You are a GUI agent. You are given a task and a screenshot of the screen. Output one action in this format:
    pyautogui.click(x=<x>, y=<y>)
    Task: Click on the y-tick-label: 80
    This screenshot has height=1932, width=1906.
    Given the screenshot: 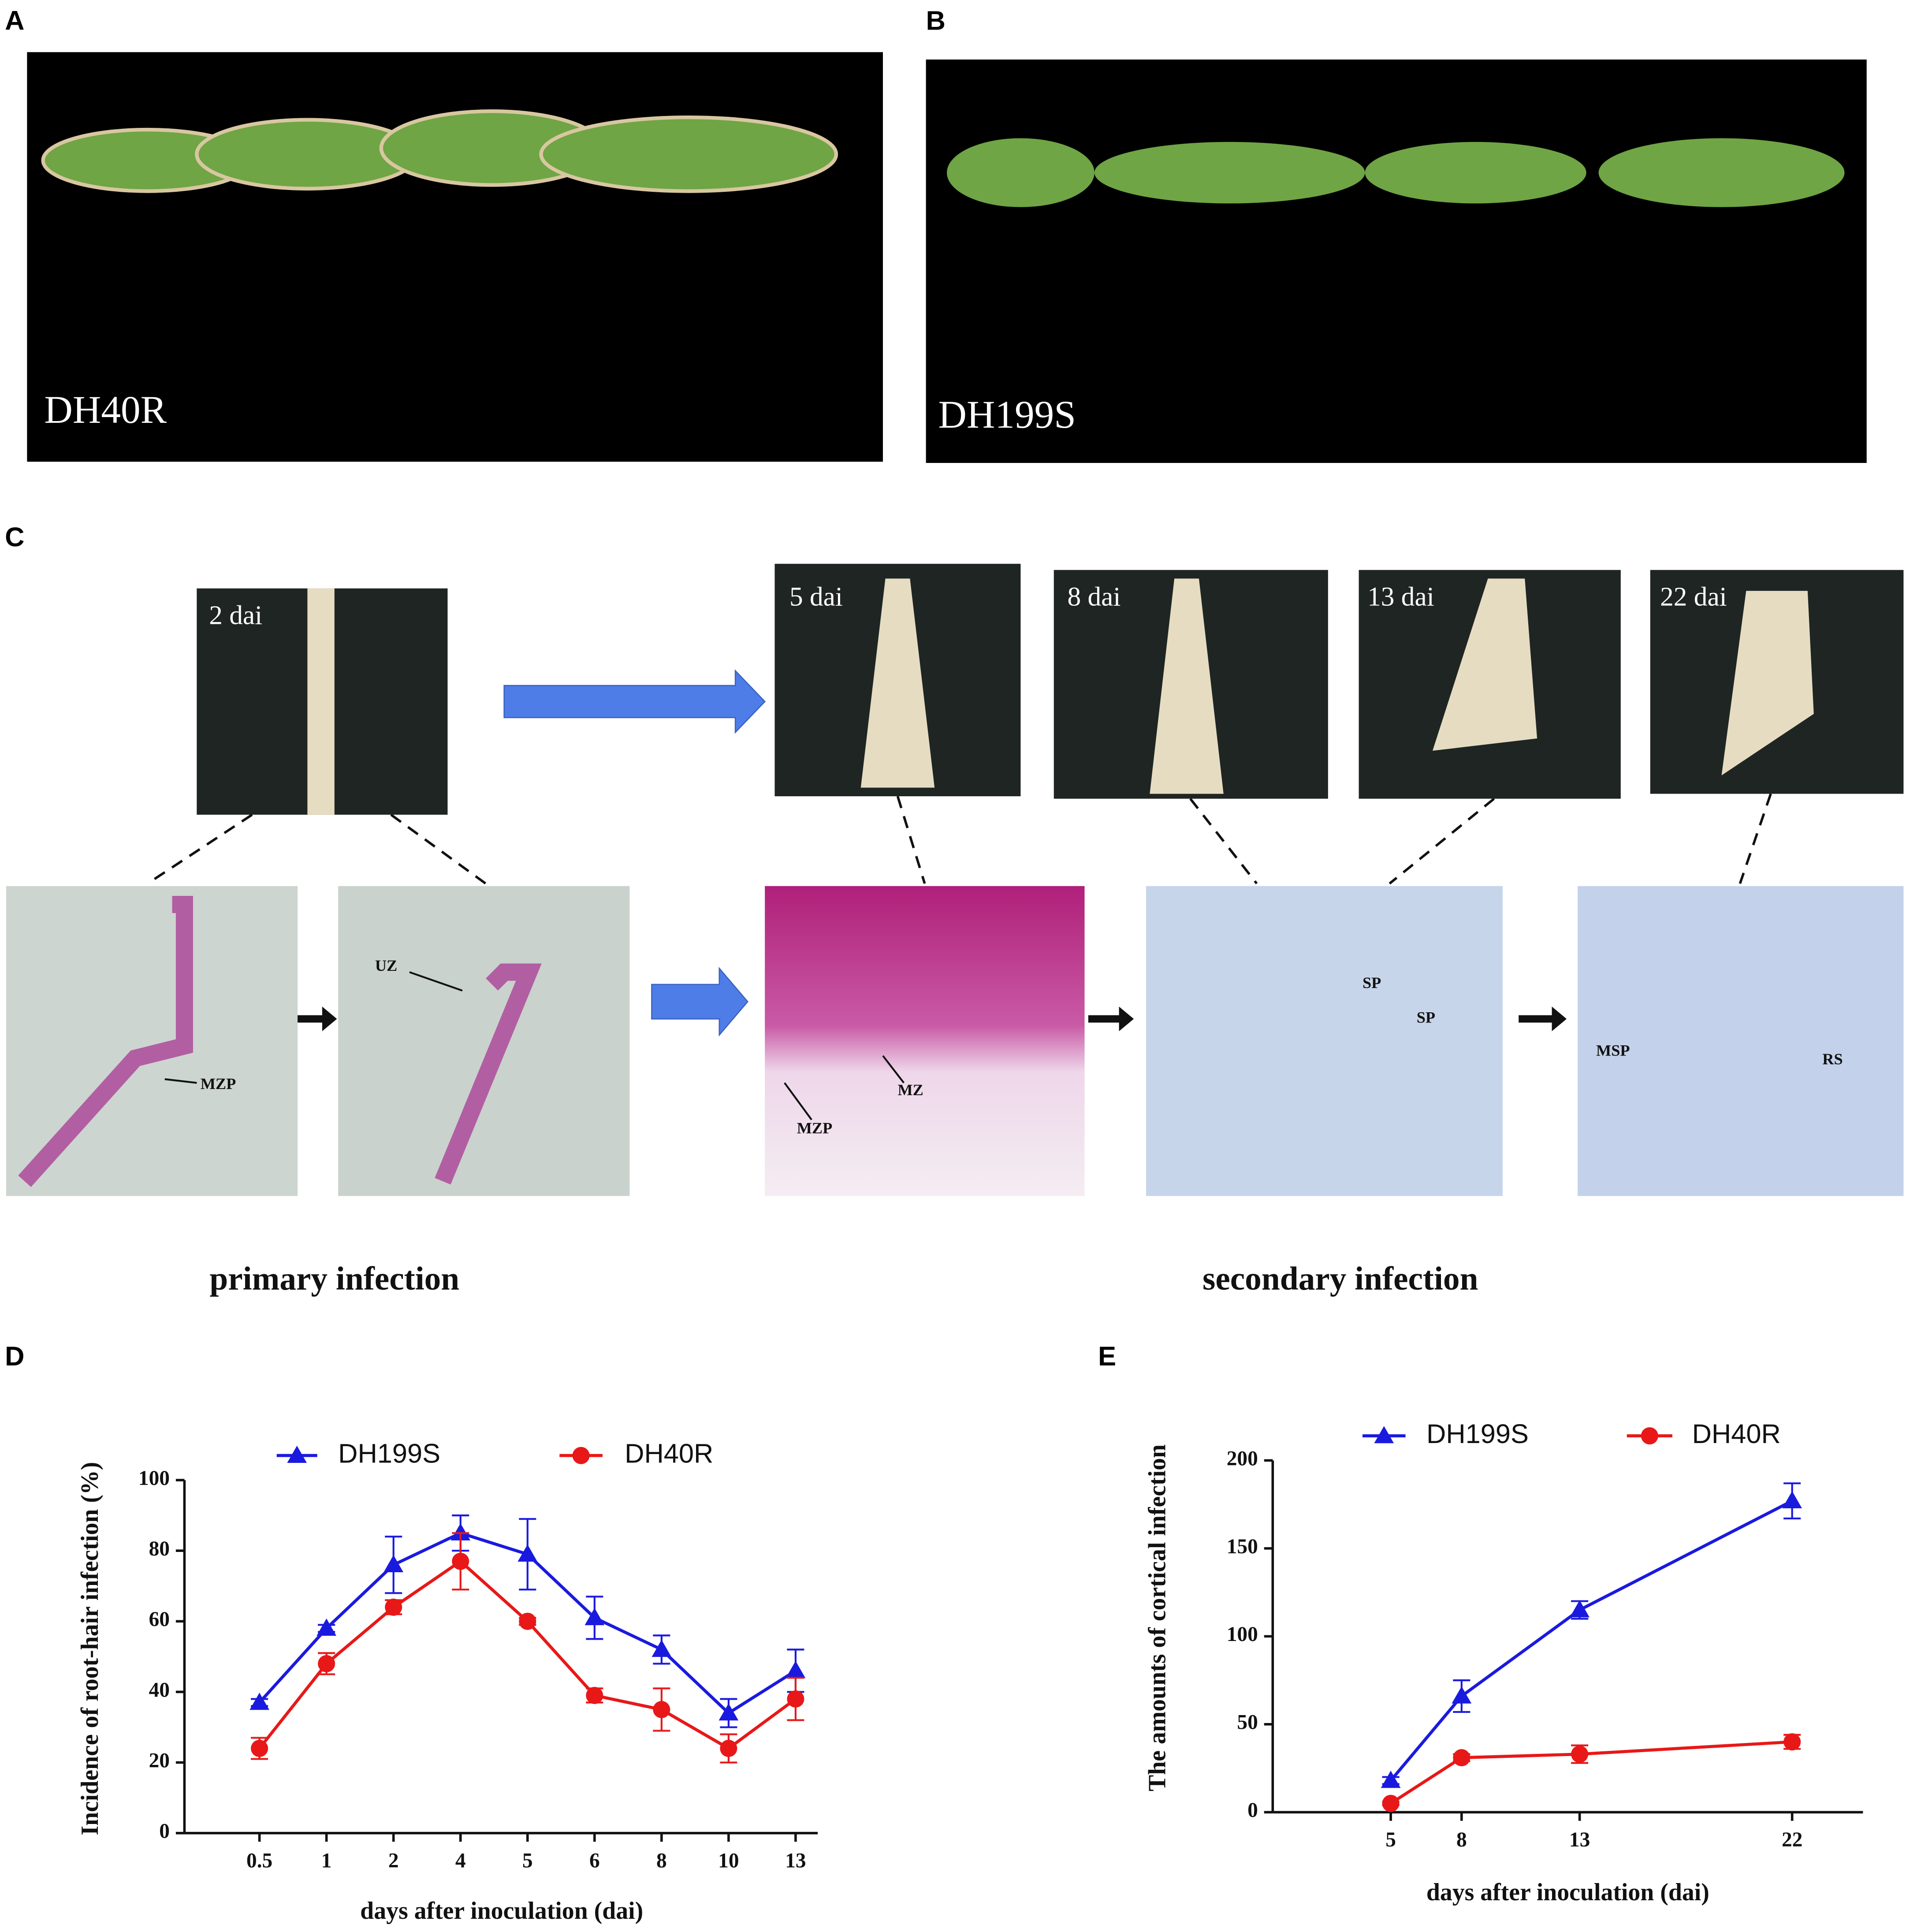 What is the action you would take?
    pyautogui.click(x=159, y=1548)
    